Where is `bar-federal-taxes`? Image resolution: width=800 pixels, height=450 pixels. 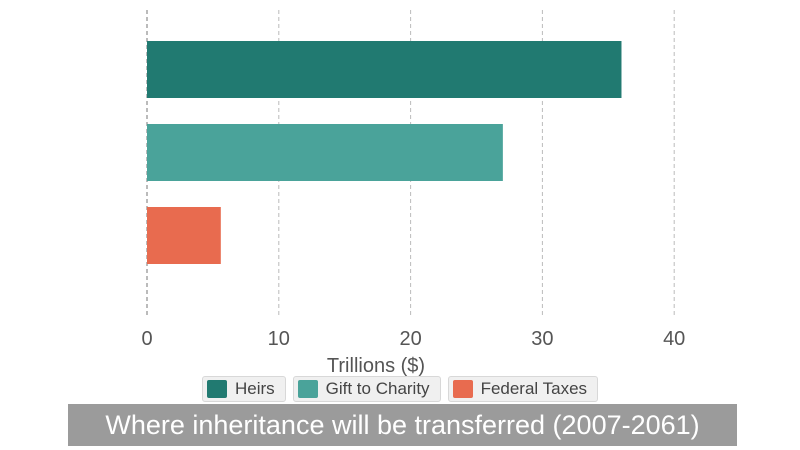 bar-federal-taxes is located at coordinates (184, 235).